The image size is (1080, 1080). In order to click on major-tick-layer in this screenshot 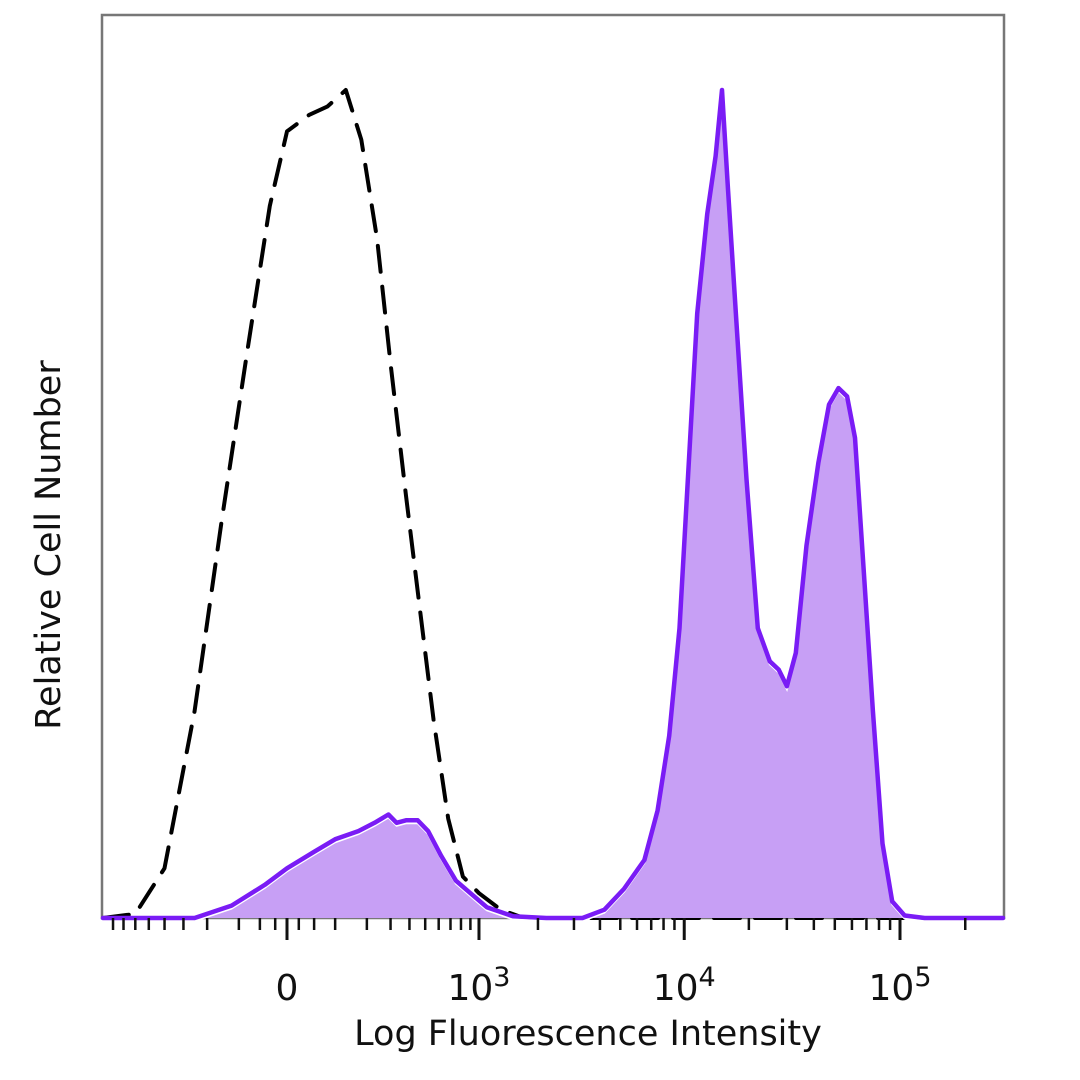, I will do `click(593, 929)`.